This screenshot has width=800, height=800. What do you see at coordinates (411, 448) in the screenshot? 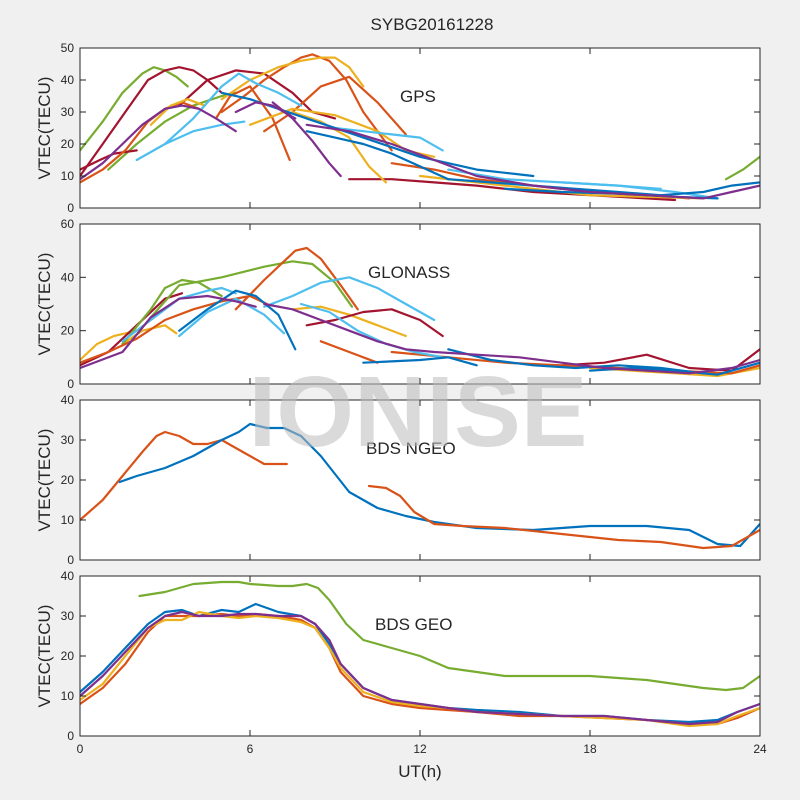
I see `panel-annotation: BDS NGEO` at bounding box center [411, 448].